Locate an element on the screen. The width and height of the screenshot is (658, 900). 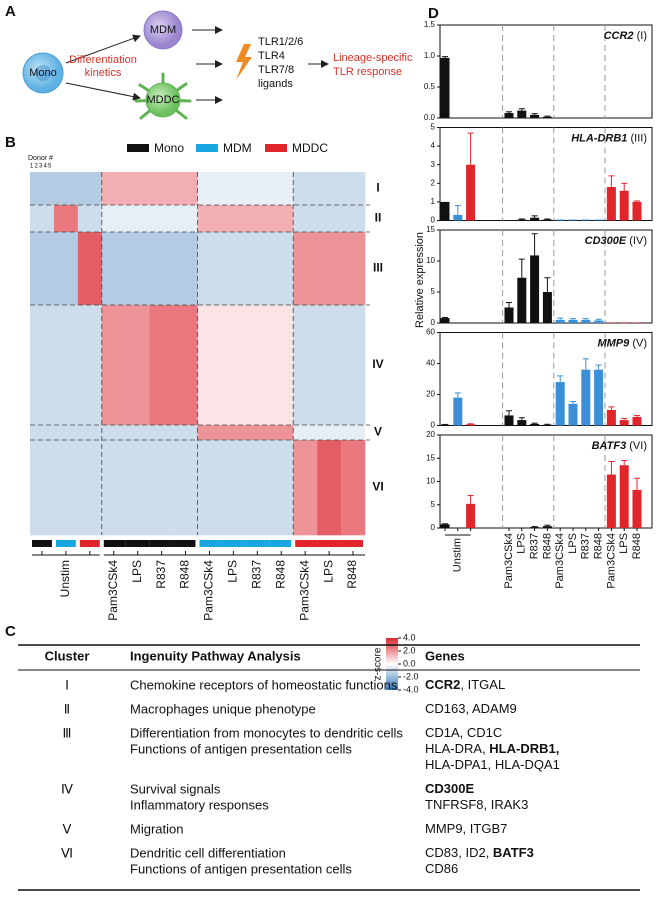
y-tick-label: 2 is located at coordinates (433, 182).